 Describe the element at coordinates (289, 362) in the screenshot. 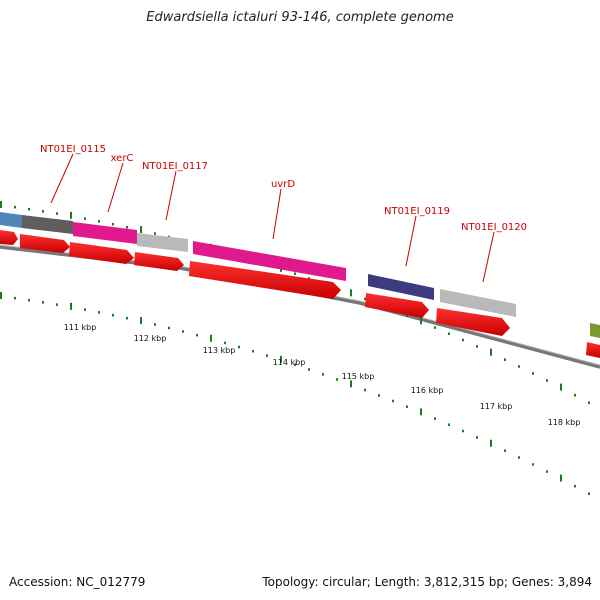

I see `kbp-label: 114 kbp` at that location.